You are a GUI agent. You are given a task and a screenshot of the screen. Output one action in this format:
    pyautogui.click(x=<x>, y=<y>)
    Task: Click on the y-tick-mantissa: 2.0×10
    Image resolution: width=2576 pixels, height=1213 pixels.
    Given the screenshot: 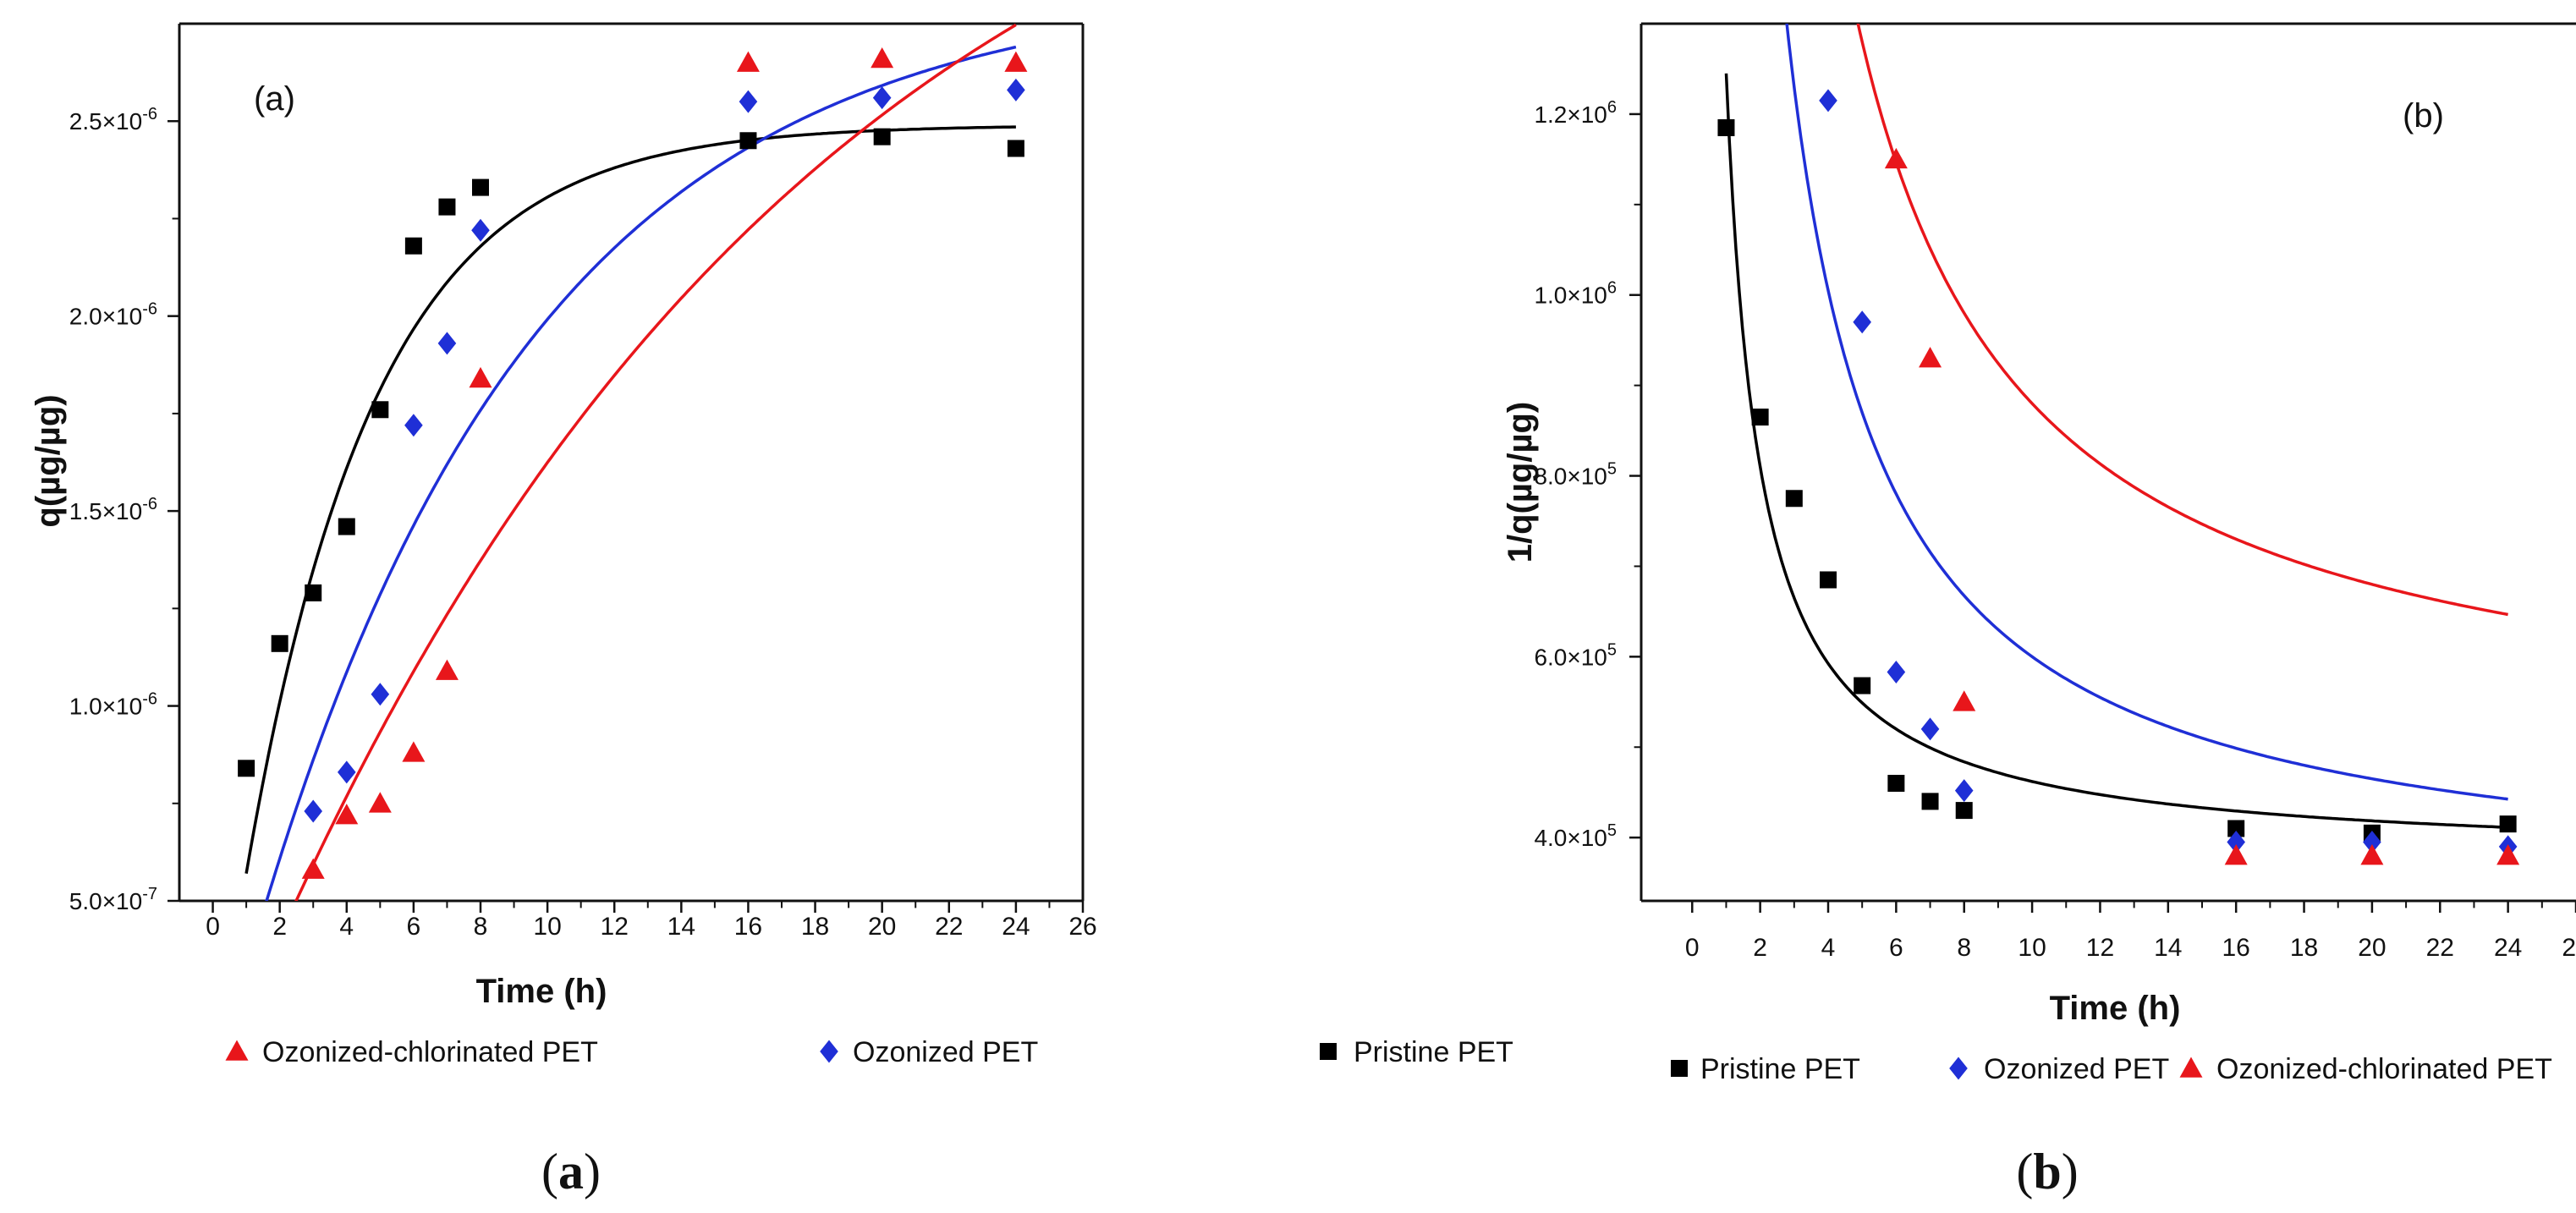 What is the action you would take?
    pyautogui.click(x=106, y=317)
    